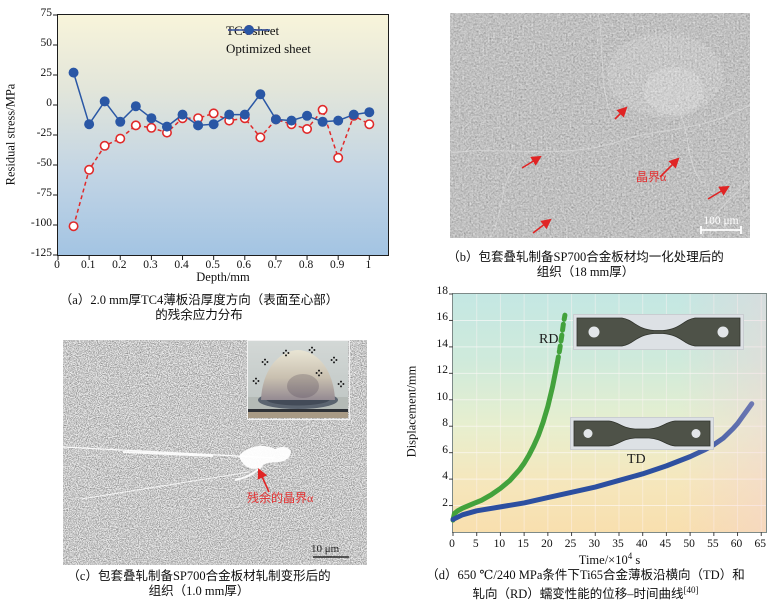 The image size is (771, 609). Describe the element at coordinates (275, 265) in the screenshot. I see `x-tick-label: 0.7` at that location.